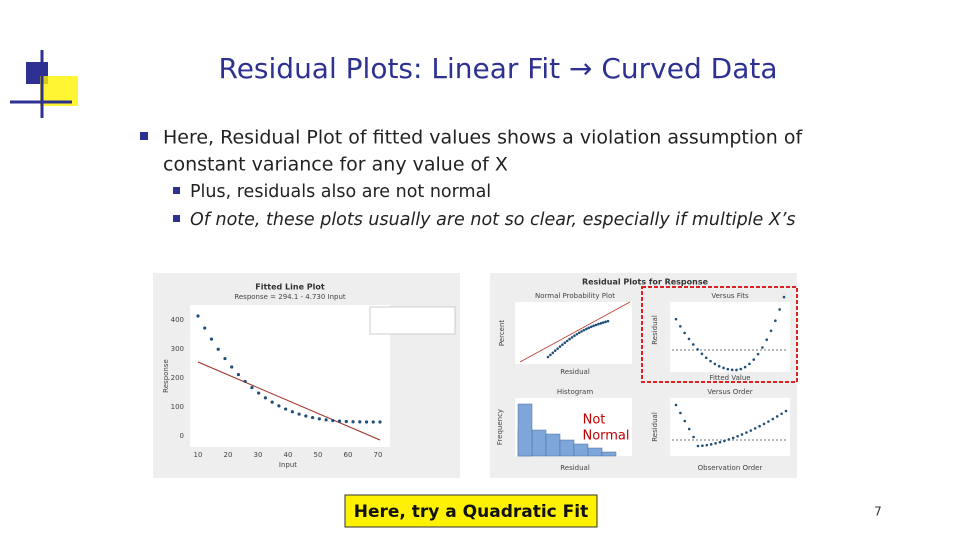  I want to click on annotation: Not, so click(594, 420).